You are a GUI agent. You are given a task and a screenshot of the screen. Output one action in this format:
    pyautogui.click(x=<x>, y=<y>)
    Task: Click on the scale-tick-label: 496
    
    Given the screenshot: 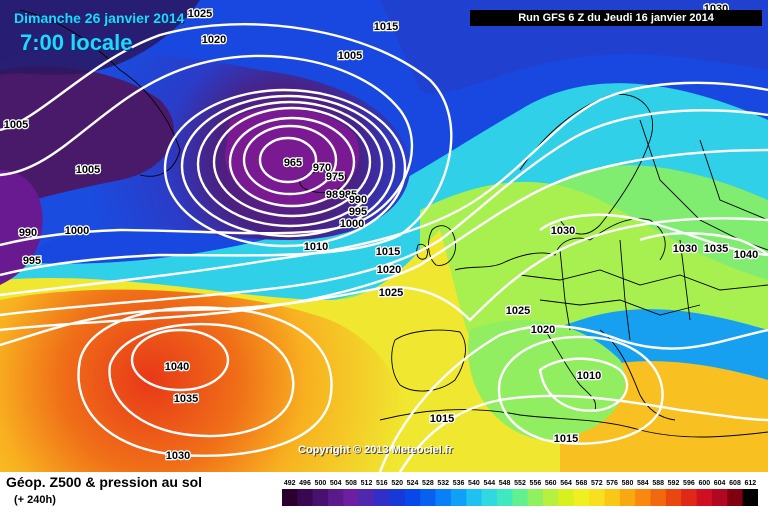 What is the action you would take?
    pyautogui.click(x=305, y=483)
    